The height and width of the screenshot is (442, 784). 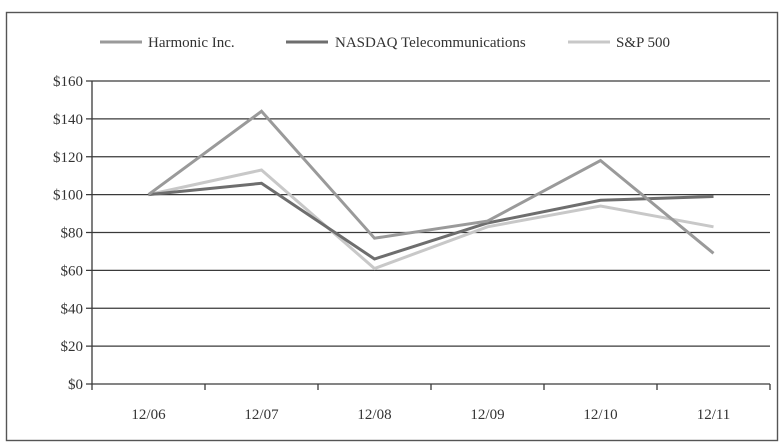 I want to click on legend-item-harmonic: Harmonic Inc., so click(x=167, y=43).